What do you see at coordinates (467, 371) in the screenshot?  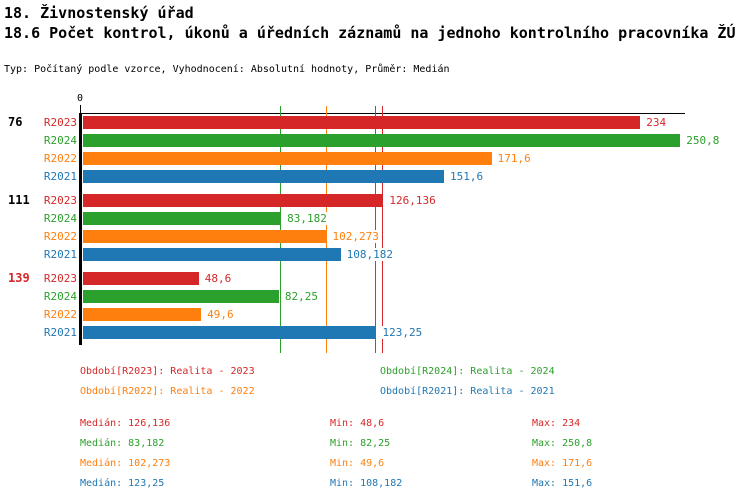 I see `legend-item-r2024: Období[R2024]: Realita - 2024` at bounding box center [467, 371].